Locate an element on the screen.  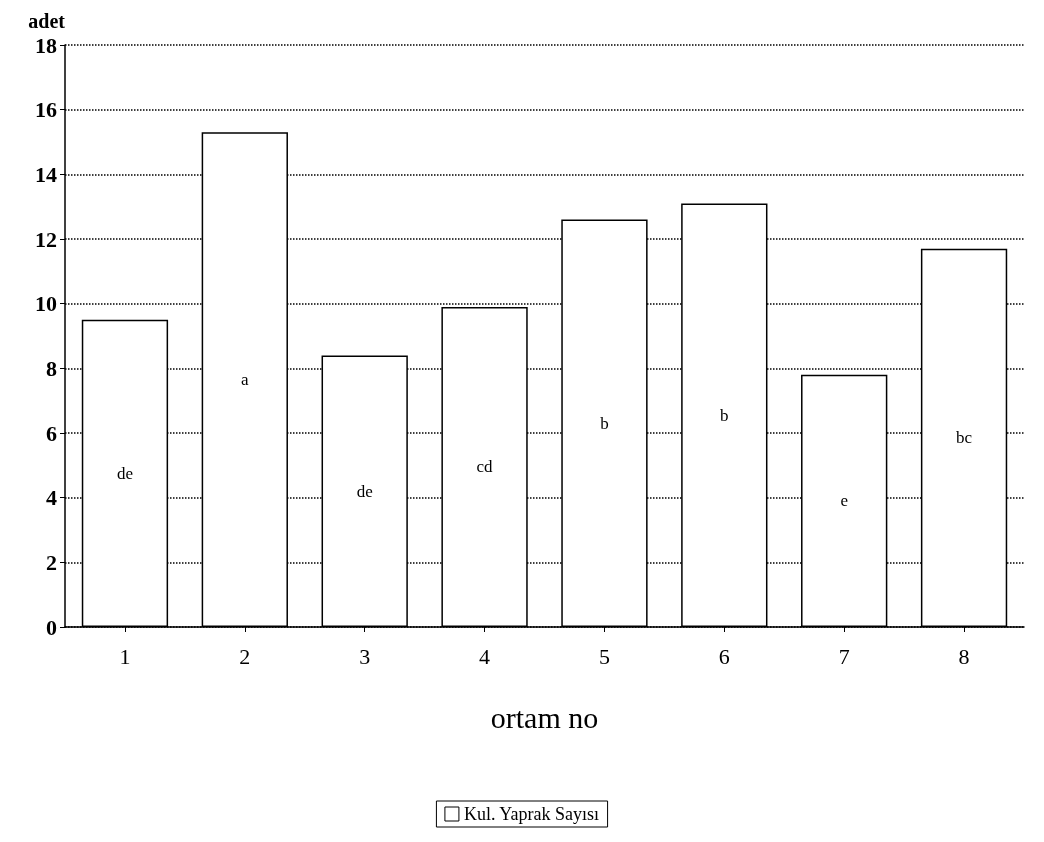
y-tick-label: 4 is located at coordinates (51, 498).